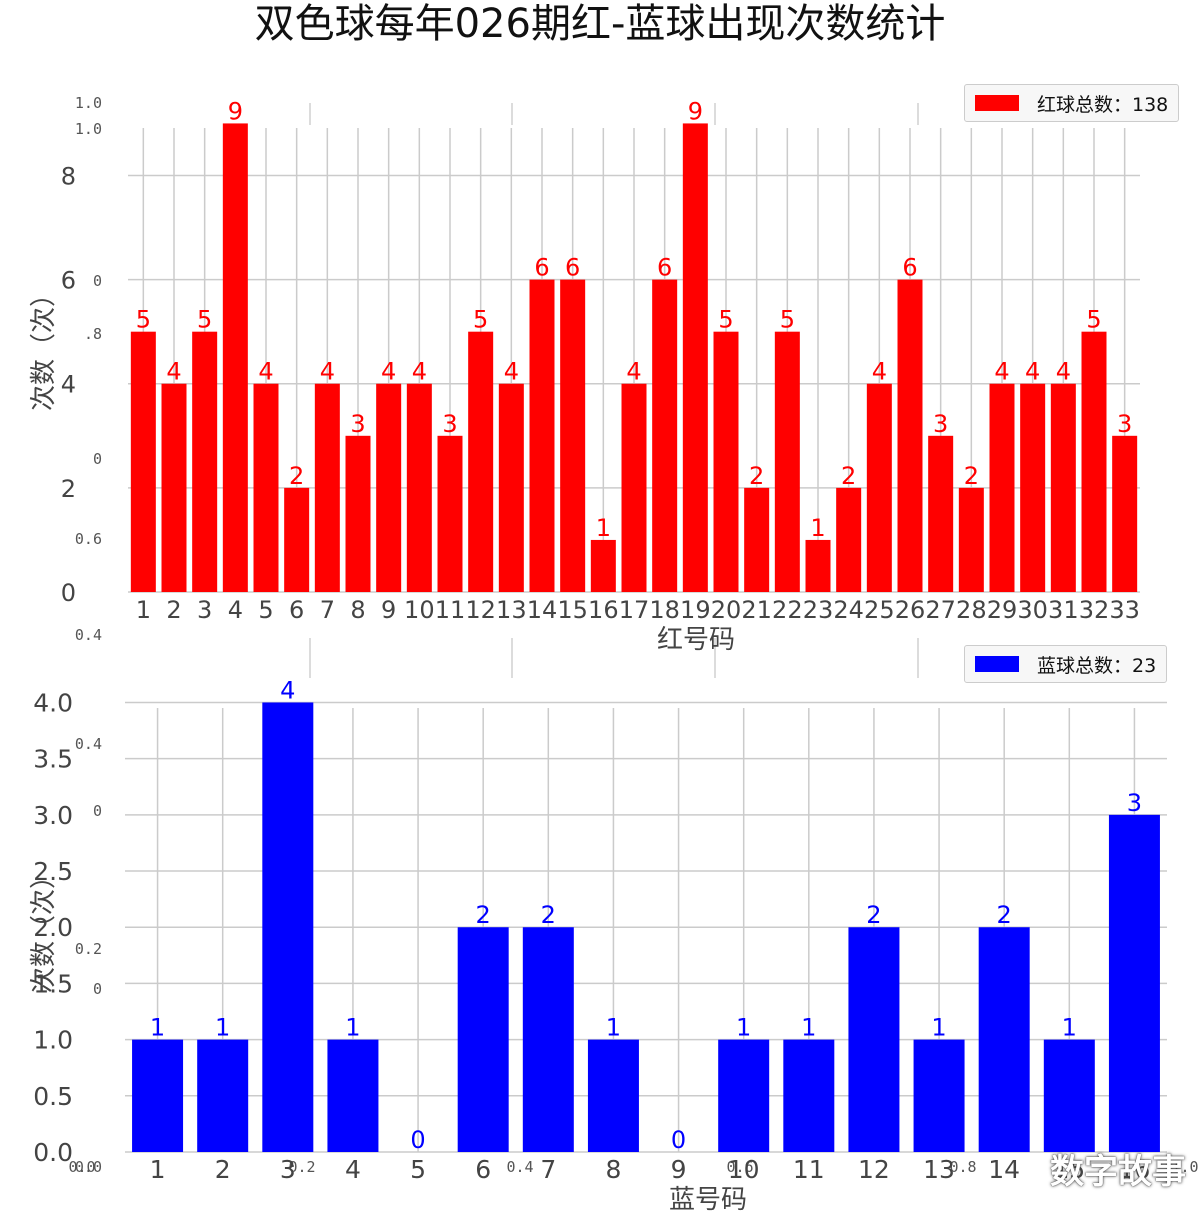 The image size is (1200, 1215). Describe the element at coordinates (53, 1040) in the screenshot. I see `blue-y-tick-label: 1.0` at that location.